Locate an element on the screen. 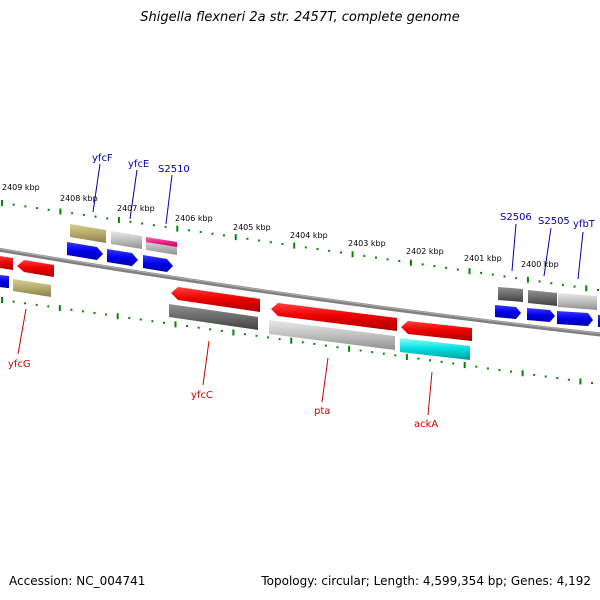  gene-label: yfcF is located at coordinates (102, 158).